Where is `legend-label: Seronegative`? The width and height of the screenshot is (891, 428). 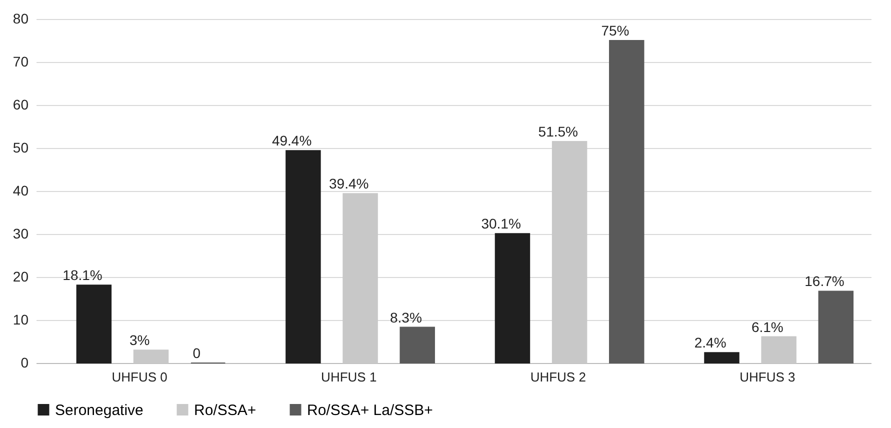
legend-label: Seronegative is located at coordinates (99, 410).